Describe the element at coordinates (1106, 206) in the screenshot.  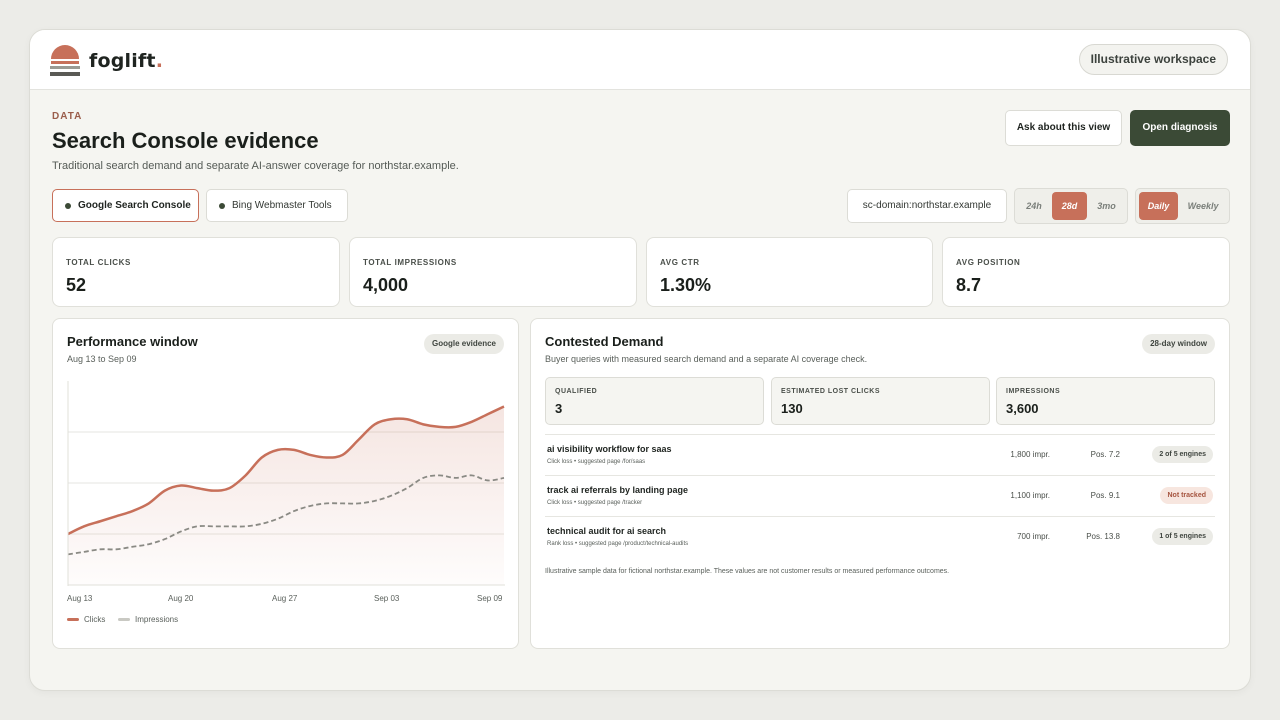
I see `range-option-3mo: 3mo` at that location.